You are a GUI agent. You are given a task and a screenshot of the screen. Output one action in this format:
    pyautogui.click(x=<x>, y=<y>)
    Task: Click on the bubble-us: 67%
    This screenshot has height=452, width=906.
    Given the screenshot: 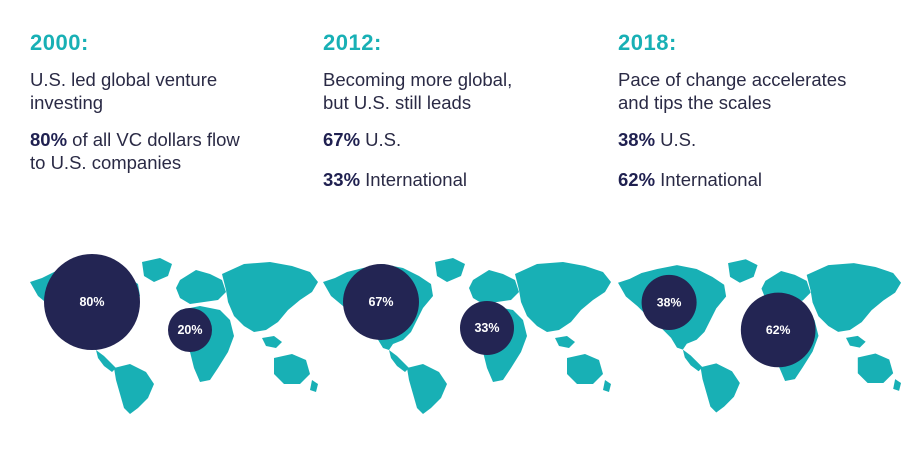 What is the action you would take?
    pyautogui.click(x=381, y=302)
    